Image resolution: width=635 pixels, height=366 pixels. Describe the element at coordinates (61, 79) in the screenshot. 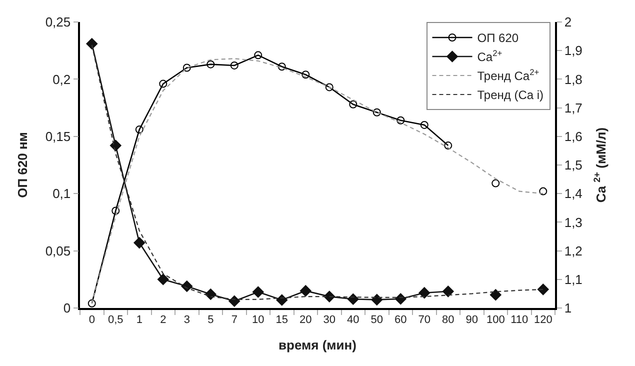

I see `y-tick-label: 0,2` at that location.